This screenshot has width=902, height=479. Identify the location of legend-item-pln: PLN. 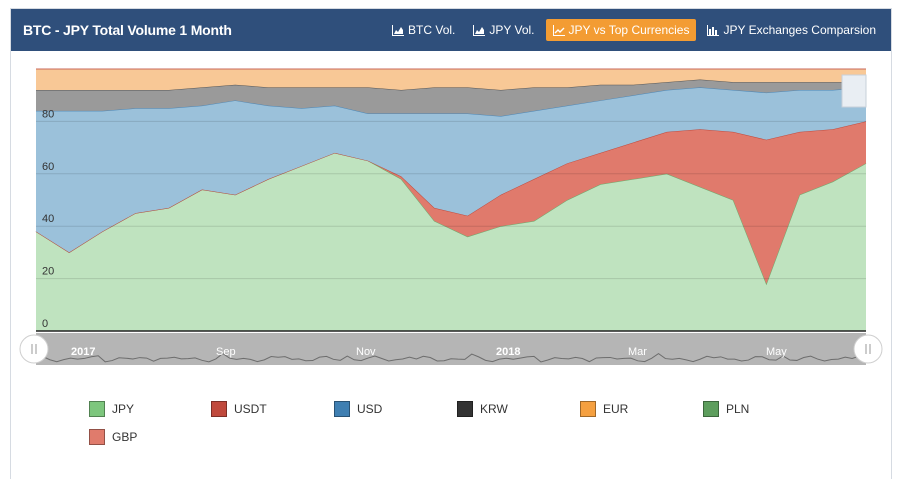
(726, 409).